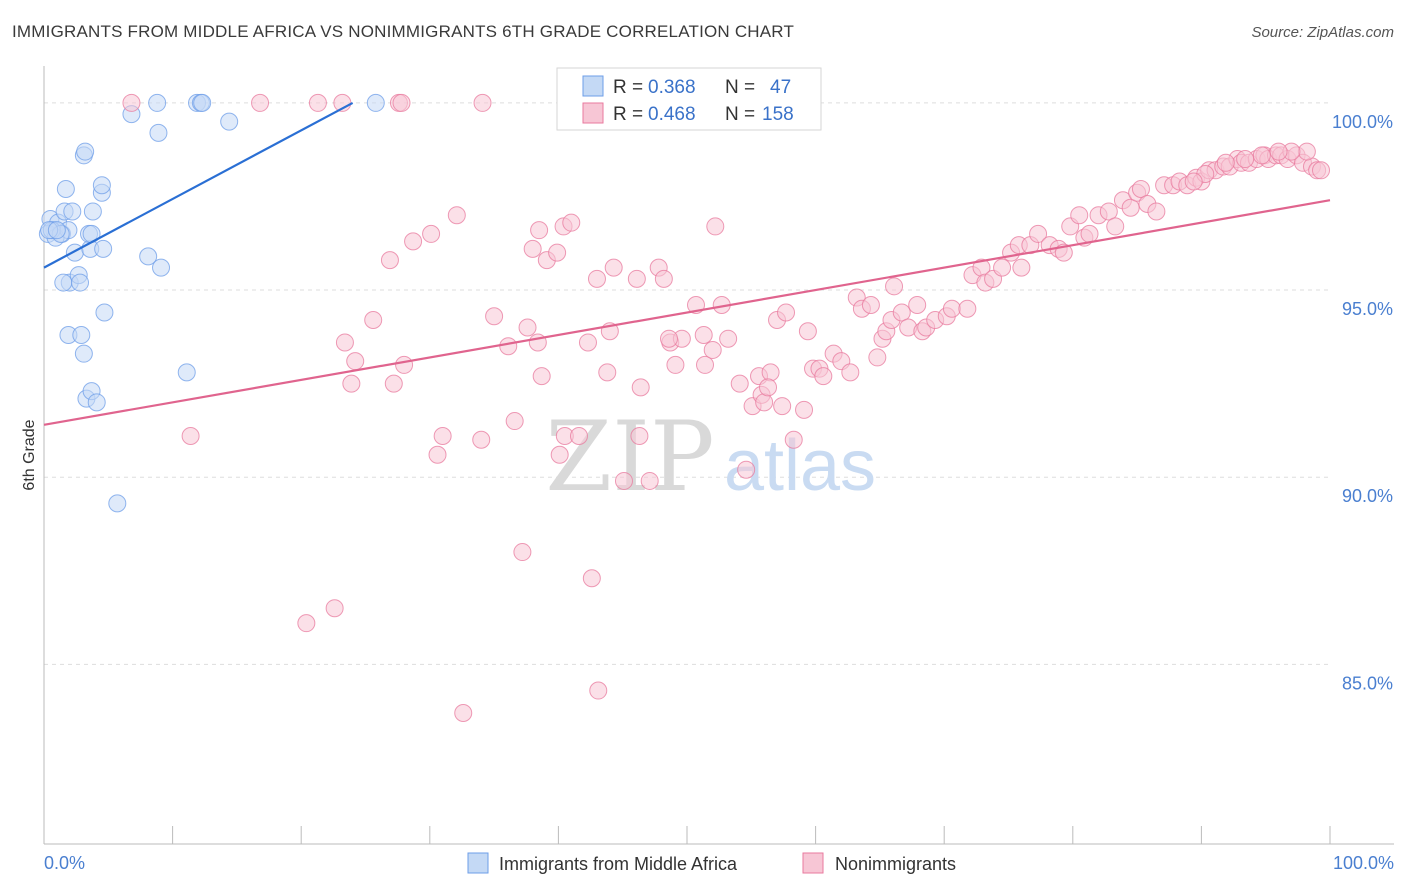 Image resolution: width=1406 pixels, height=892 pixels. I want to click on series-label-immigrants: Immigrants from Middle Africa, so click(618, 864).